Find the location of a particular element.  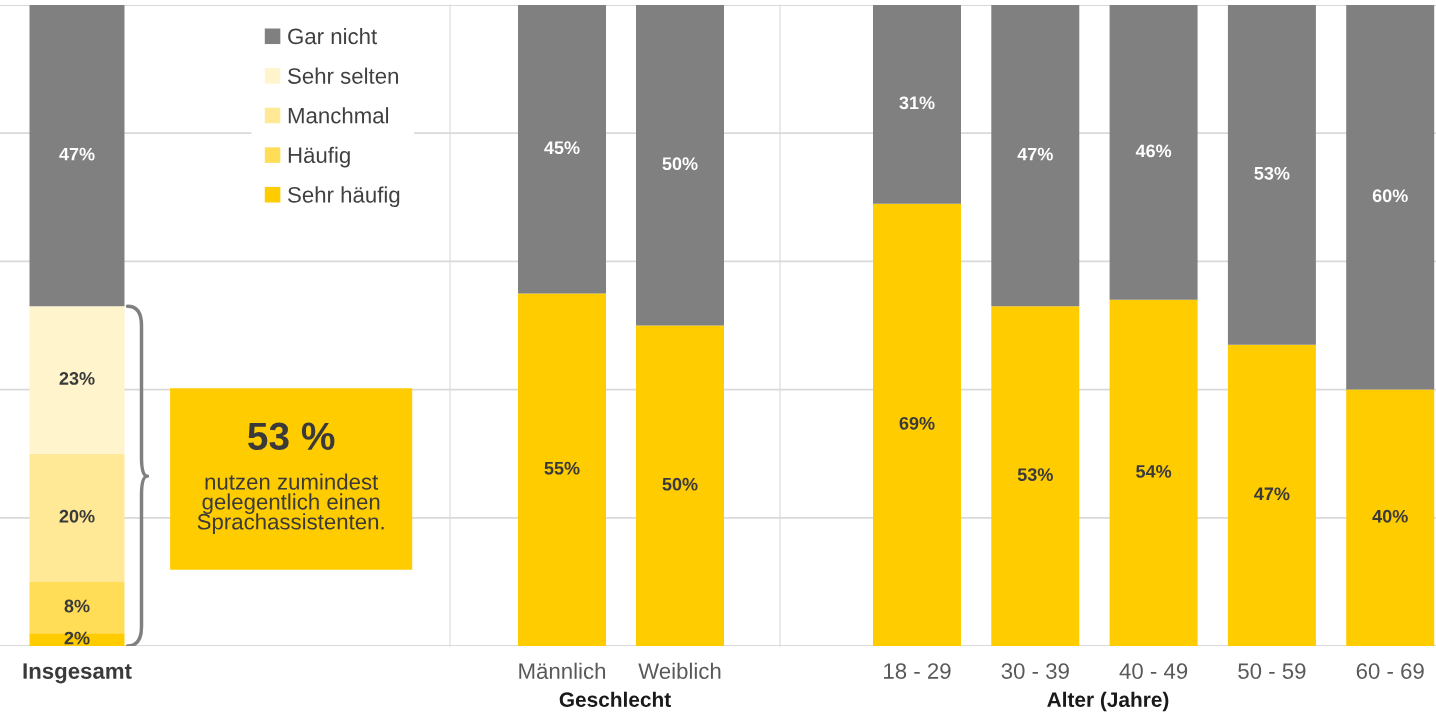

data-label: 69% is located at coordinates (917, 423).